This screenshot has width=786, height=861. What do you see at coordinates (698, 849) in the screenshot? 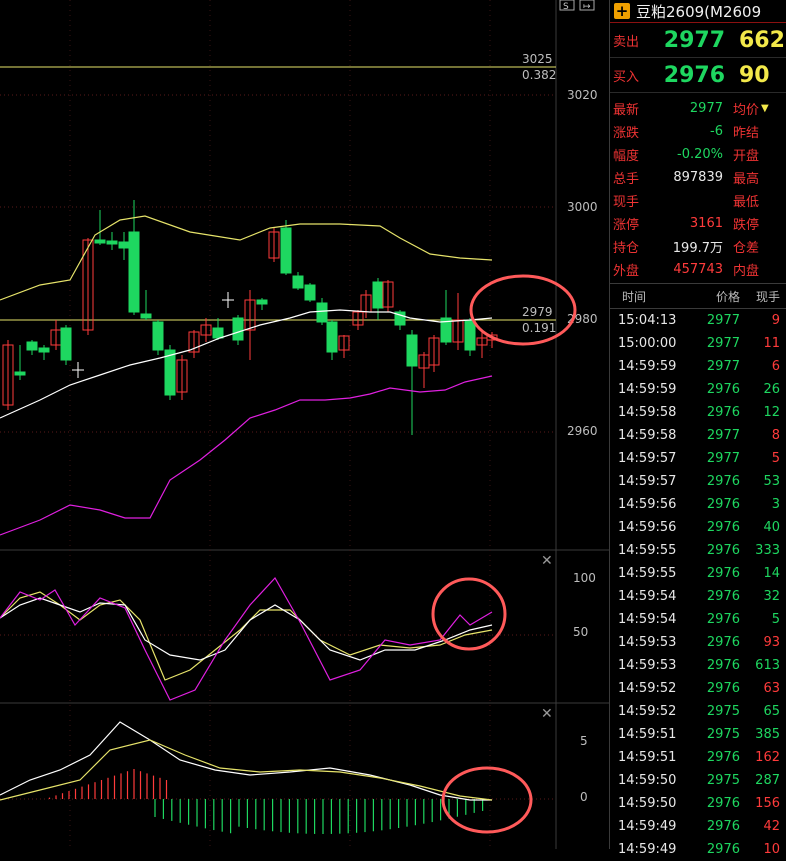
I see `tick-row: 14:59:49 2976 10` at bounding box center [698, 849].